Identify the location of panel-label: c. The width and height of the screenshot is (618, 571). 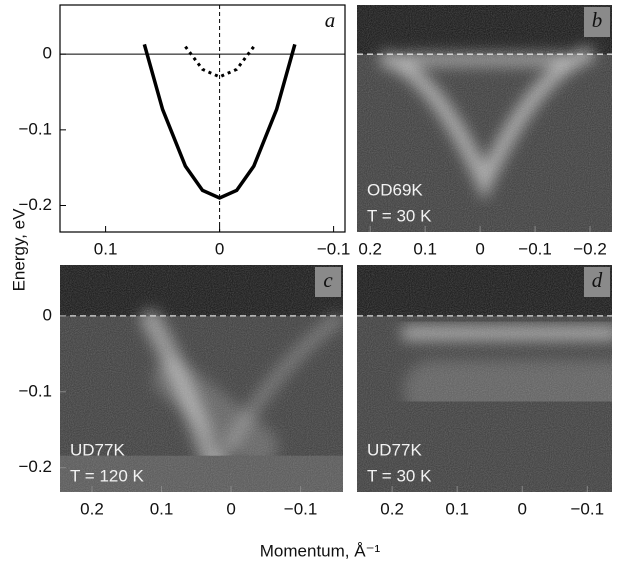
(328, 280).